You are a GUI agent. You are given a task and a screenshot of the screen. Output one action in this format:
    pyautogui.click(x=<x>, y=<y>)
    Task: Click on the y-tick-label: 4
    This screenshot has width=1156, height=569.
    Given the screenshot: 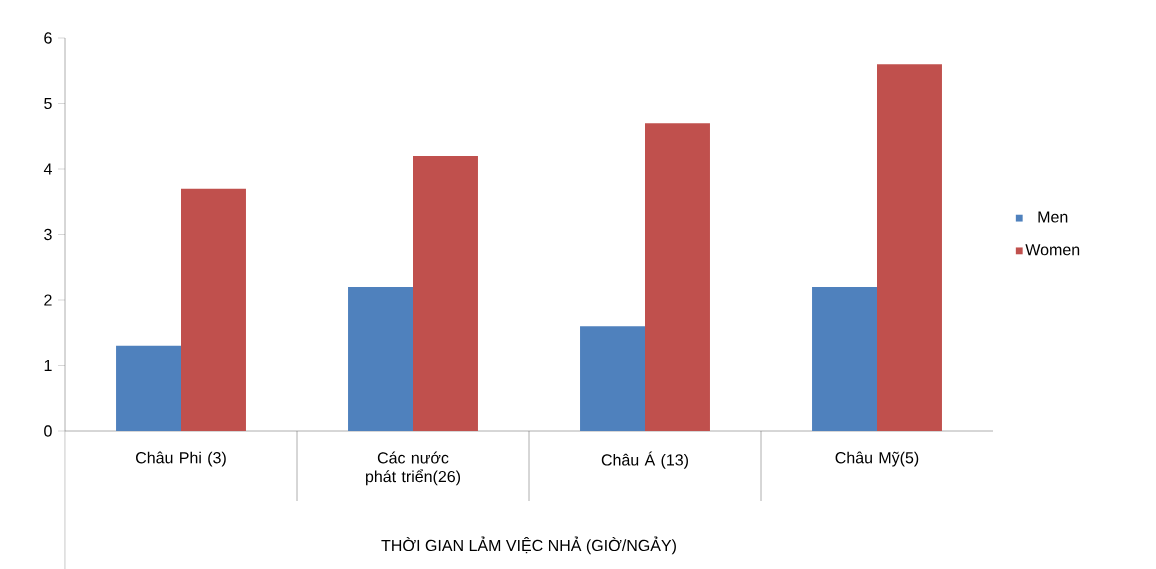 What is the action you would take?
    pyautogui.click(x=47, y=169)
    